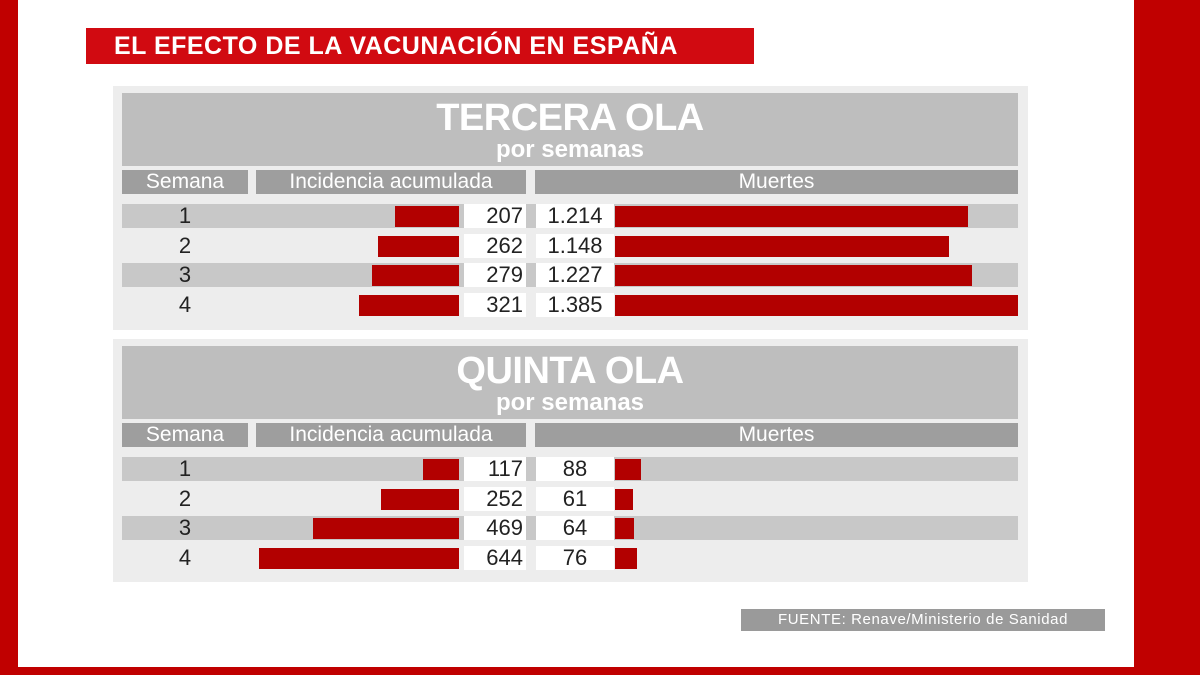 The height and width of the screenshot is (675, 1200). Describe the element at coordinates (495, 558) in the screenshot. I see `incidence-value: 644` at that location.